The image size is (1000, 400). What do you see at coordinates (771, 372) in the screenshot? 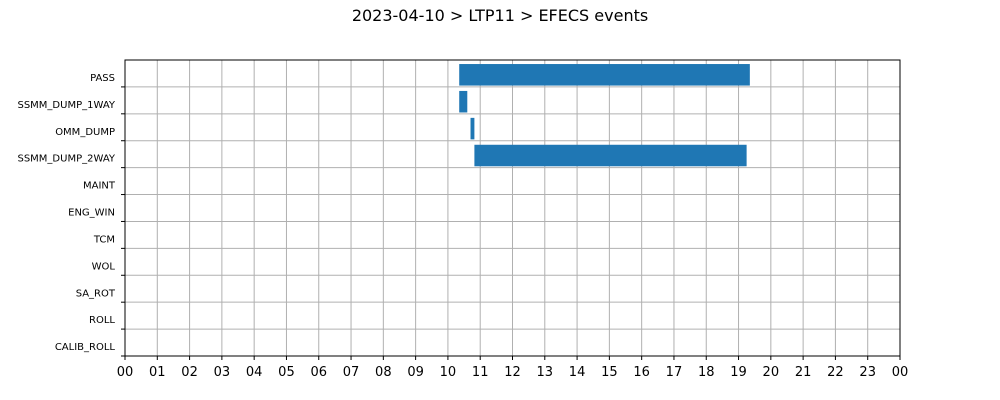
I see `x-tick-label: 20` at bounding box center [771, 372].